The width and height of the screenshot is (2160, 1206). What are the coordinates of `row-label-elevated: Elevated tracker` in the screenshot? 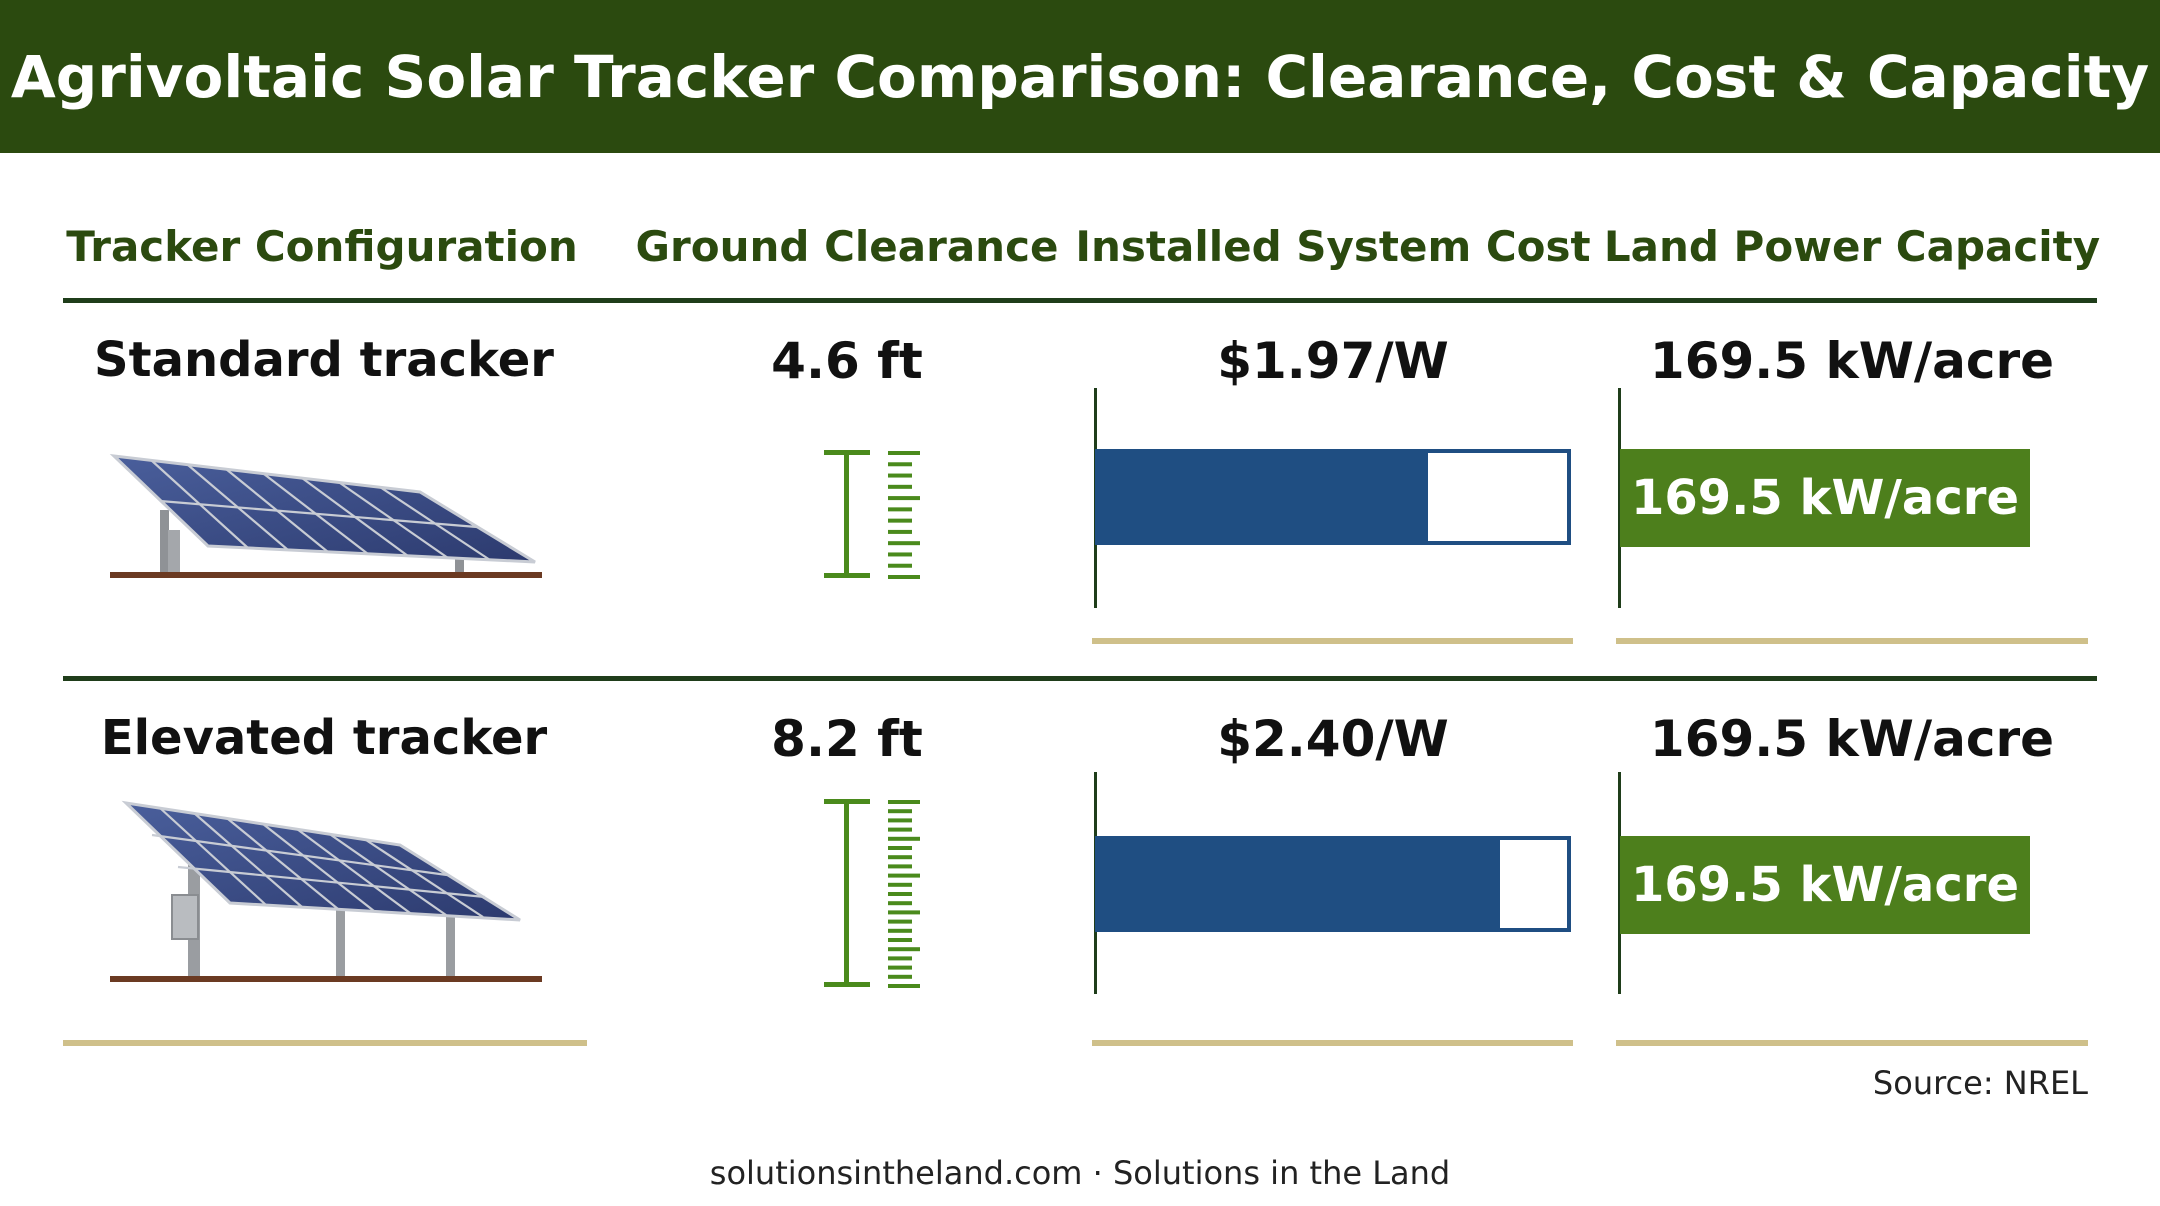 It's located at (324, 738).